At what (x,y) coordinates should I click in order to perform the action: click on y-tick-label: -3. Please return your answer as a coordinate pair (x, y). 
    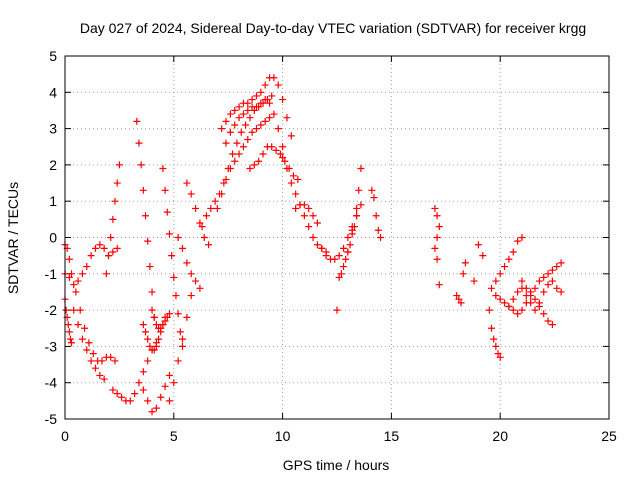
    Looking at the image, I should click on (51, 346).